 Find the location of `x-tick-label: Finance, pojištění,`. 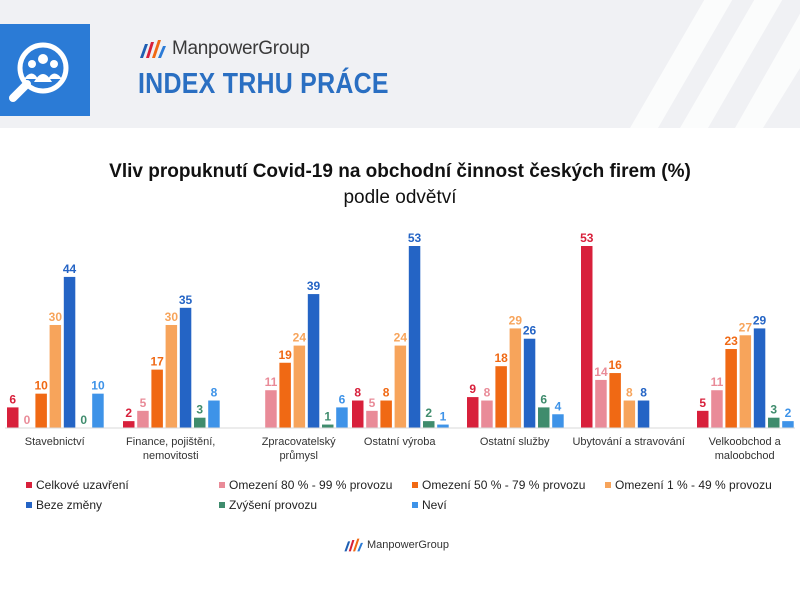

x-tick-label: Finance, pojištění, is located at coordinates (170, 442).